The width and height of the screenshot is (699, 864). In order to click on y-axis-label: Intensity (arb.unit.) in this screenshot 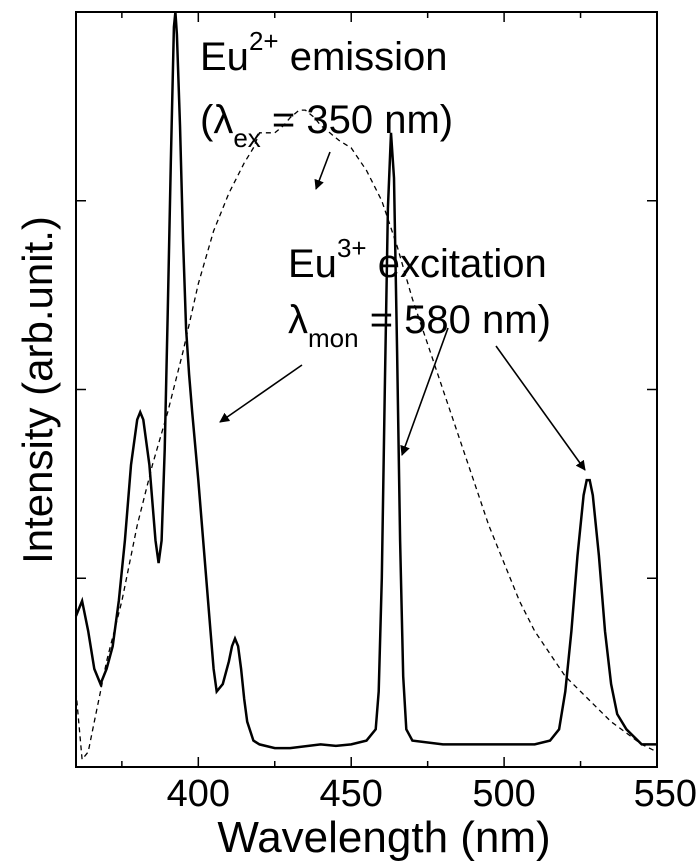, I will do `click(37, 390)`.